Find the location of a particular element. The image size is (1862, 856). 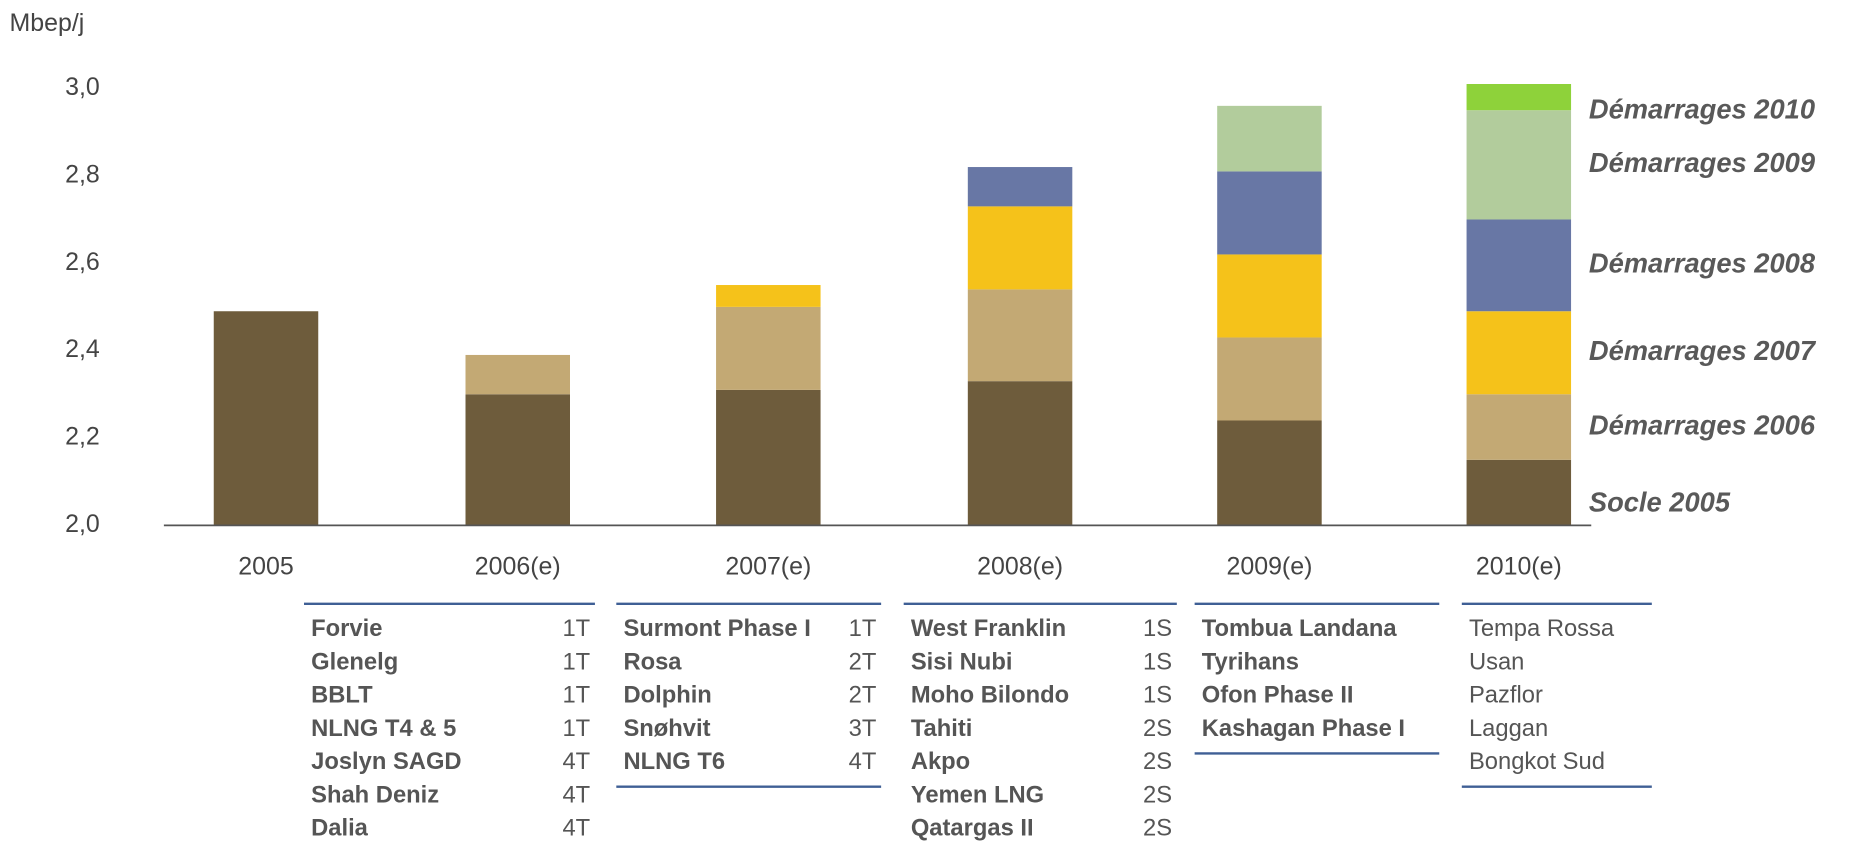

y-tick-label: 2,8 is located at coordinates (82, 174).